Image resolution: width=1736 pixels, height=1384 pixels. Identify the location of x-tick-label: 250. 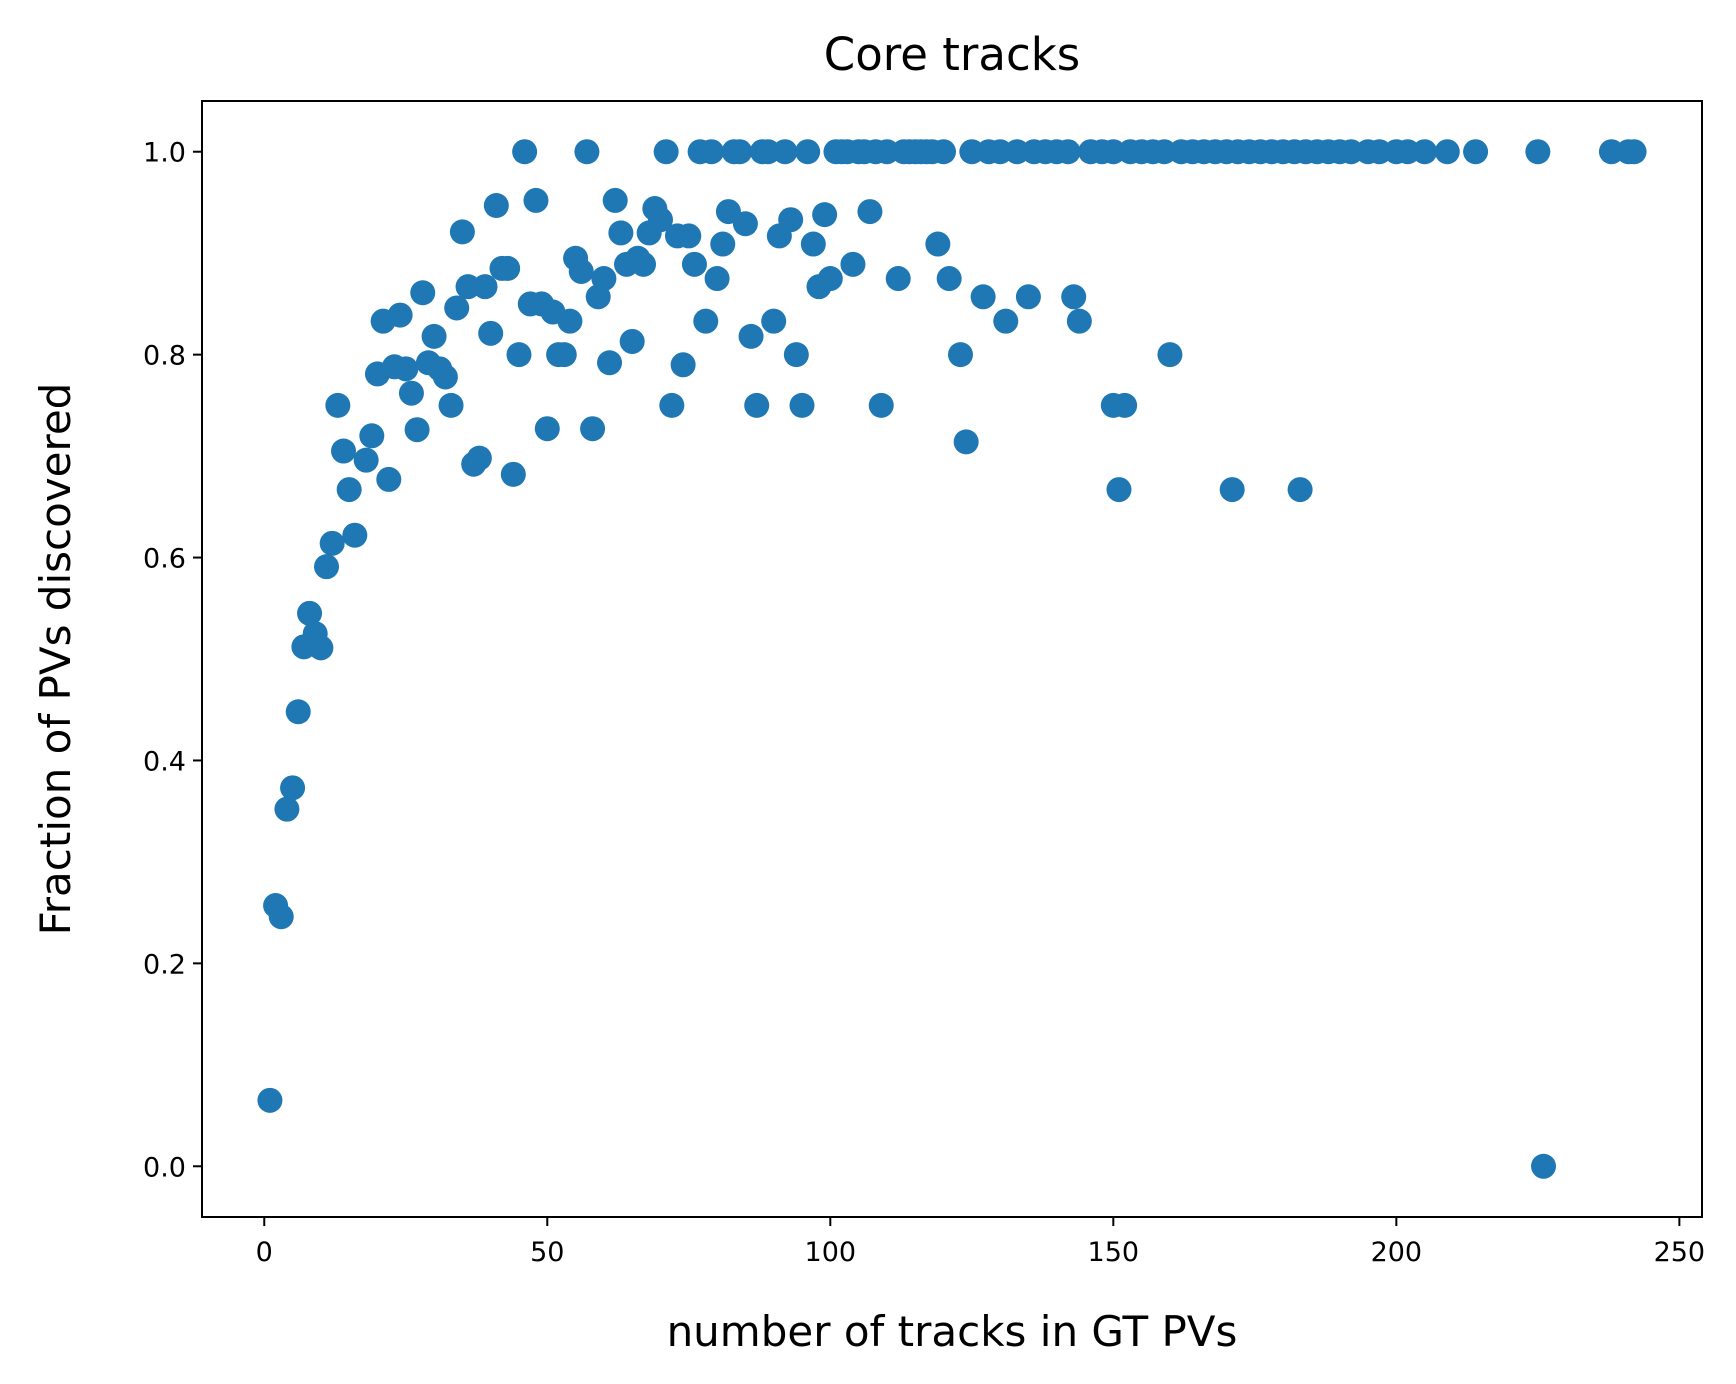
(1680, 1252).